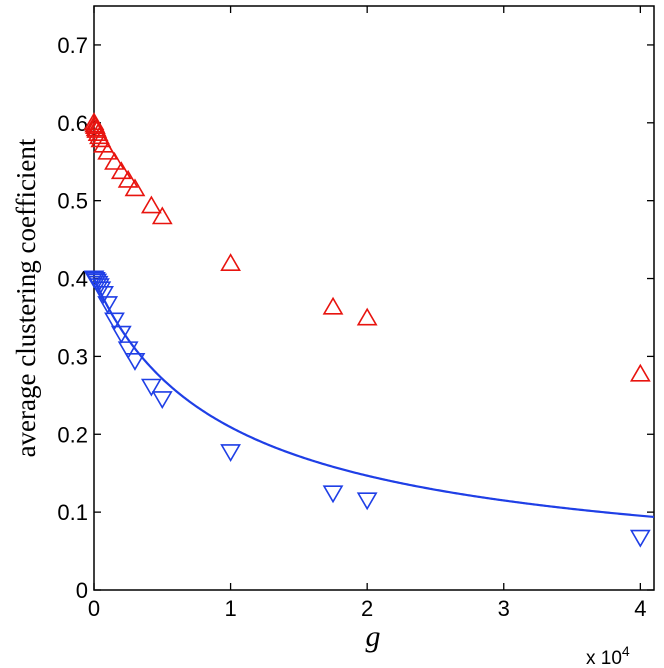 This screenshot has width=664, height=668. Describe the element at coordinates (72, 123) in the screenshot. I see `y-tick-label: 0.6` at that location.